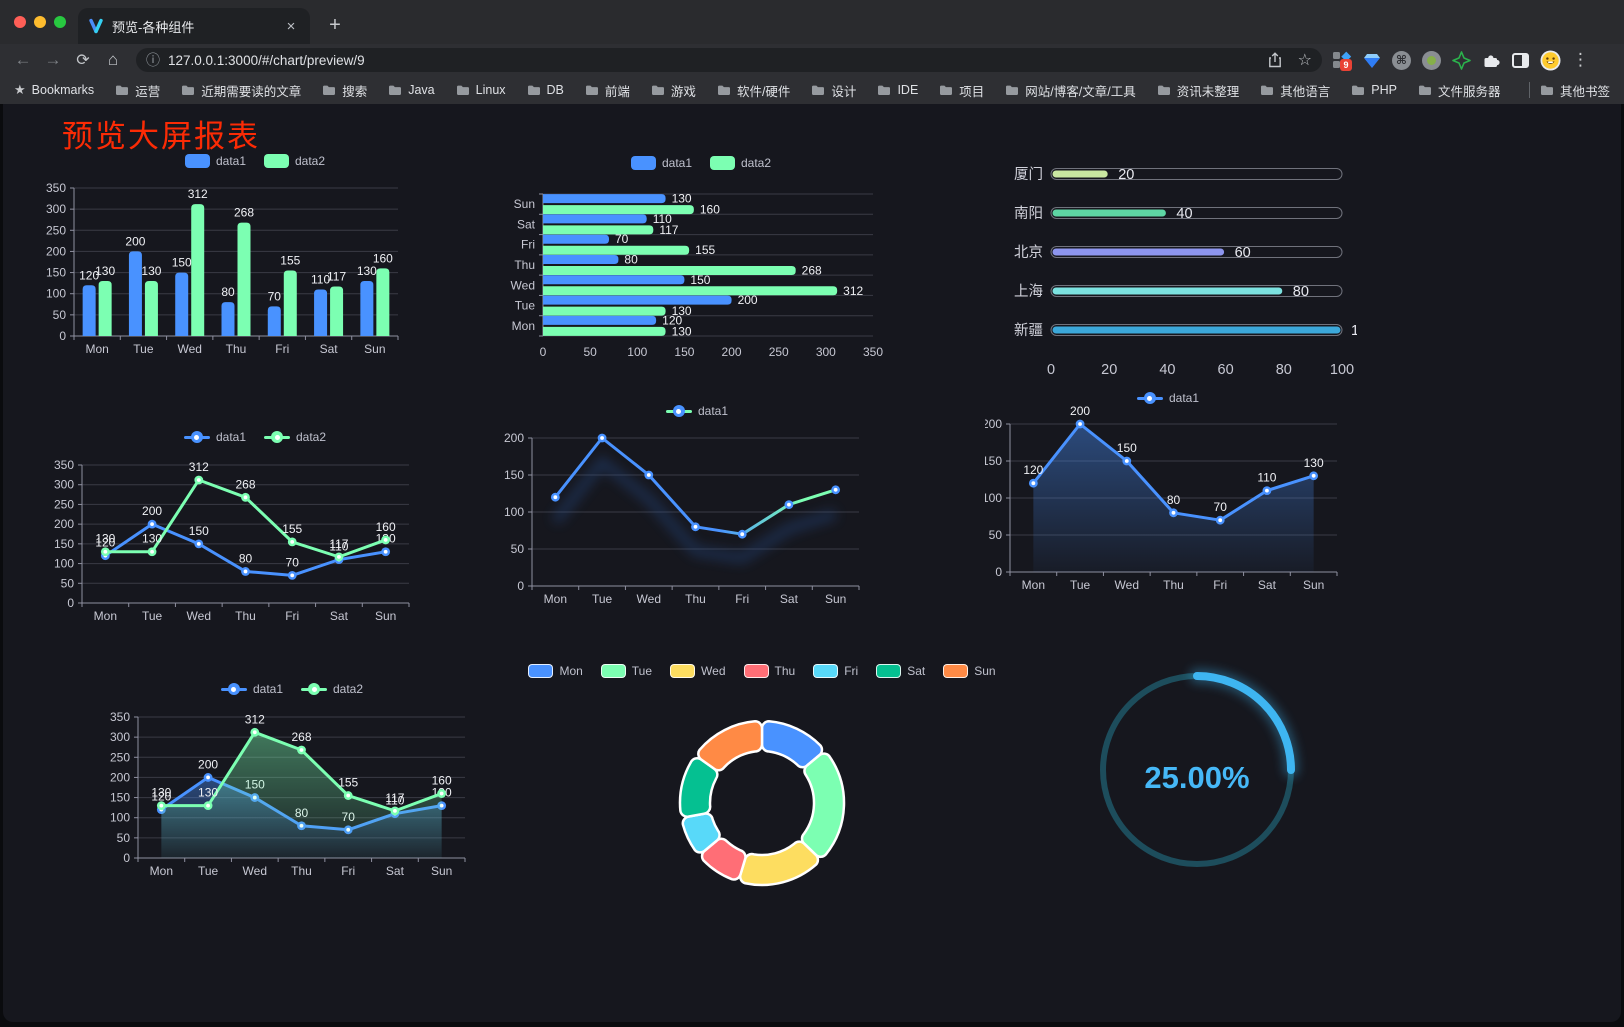  Describe the element at coordinates (1491, 60) in the screenshot. I see `puzzle-icon` at that location.